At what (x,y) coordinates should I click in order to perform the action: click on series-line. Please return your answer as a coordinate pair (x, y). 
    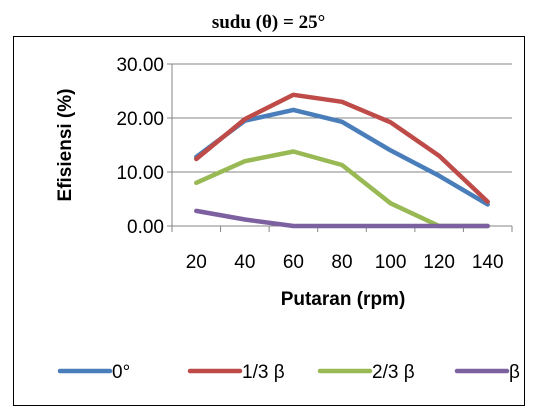
    Looking at the image, I should click on (342, 218).